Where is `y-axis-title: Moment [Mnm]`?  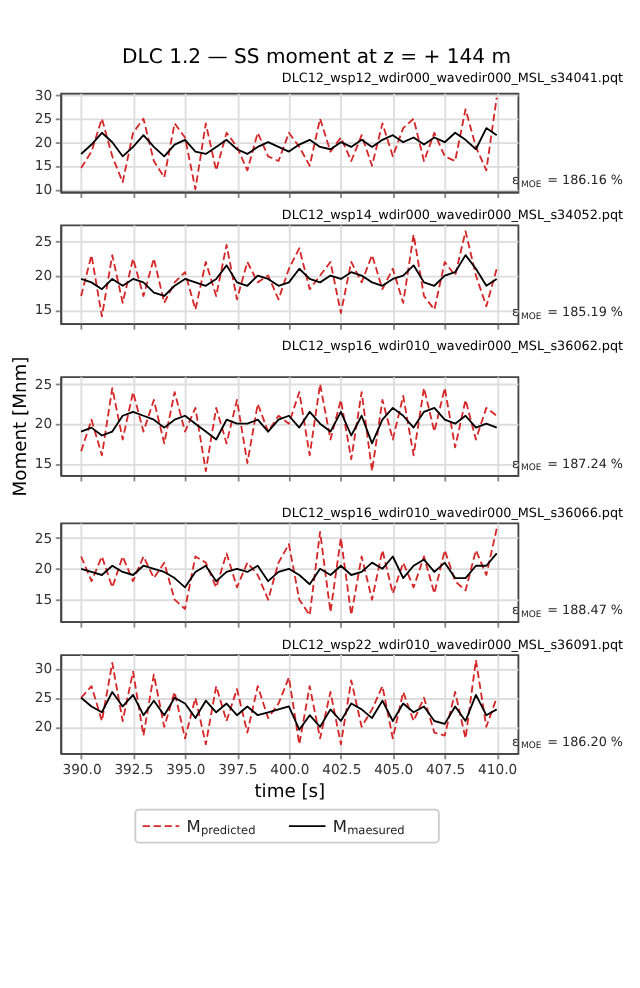 y-axis-title: Moment [Mnm] is located at coordinates (21, 426).